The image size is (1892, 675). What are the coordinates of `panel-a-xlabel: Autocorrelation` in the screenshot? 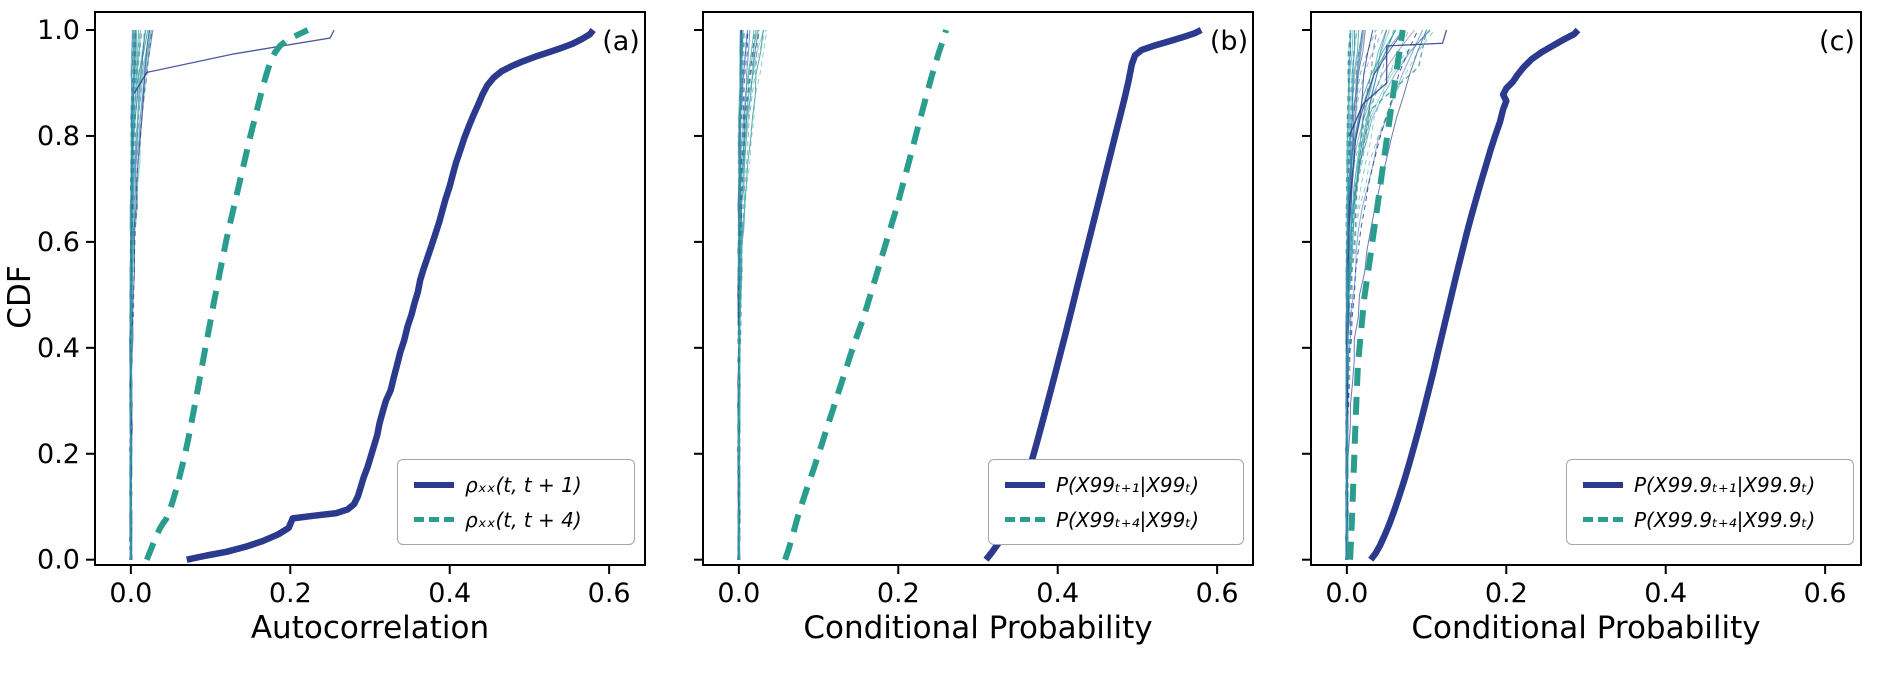 It's located at (370, 628).